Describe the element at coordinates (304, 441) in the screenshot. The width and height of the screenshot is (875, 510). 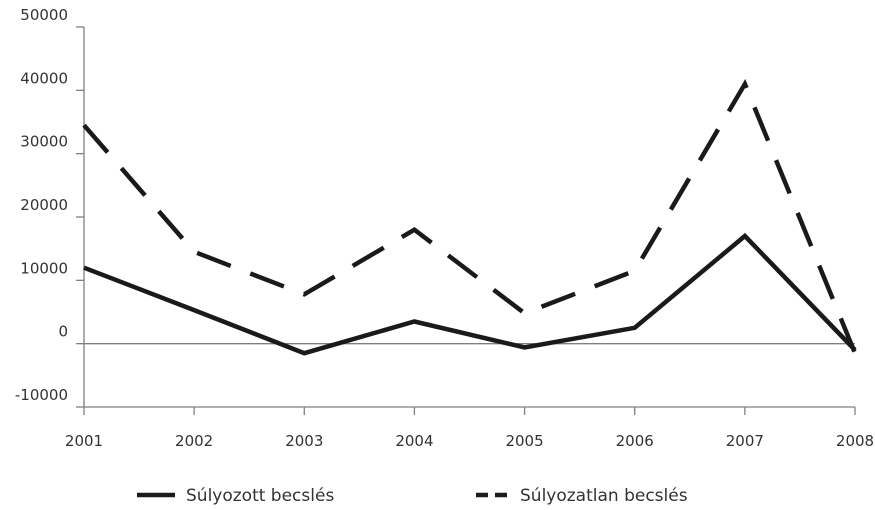
I see `x-tick-label: 2003` at that location.